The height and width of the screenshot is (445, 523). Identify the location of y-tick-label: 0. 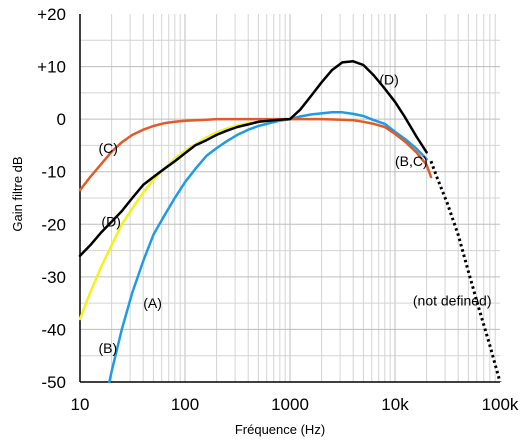
(61, 119).